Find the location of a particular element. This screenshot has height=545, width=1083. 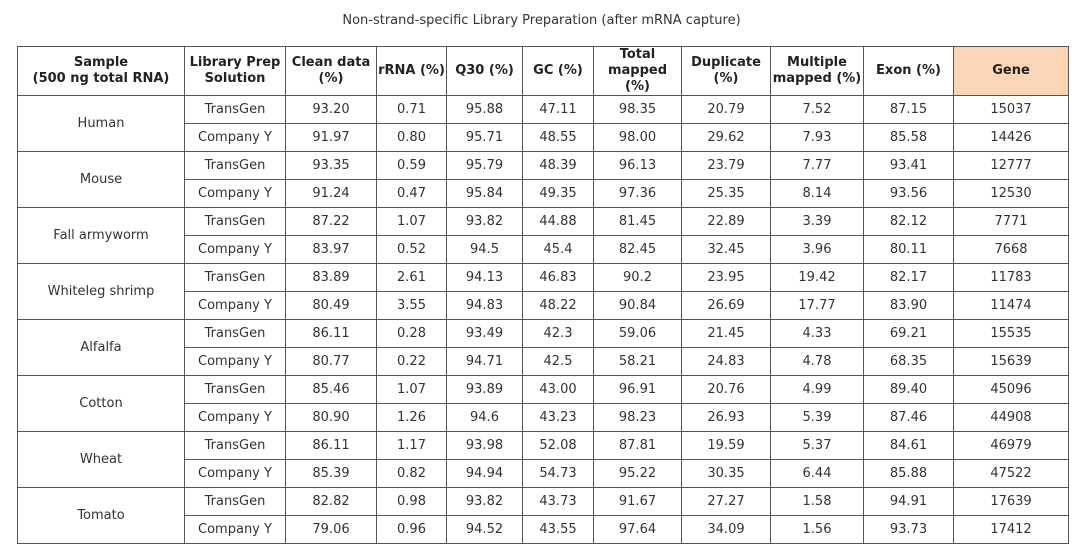

cell-gc: 54.73 is located at coordinates (558, 473).